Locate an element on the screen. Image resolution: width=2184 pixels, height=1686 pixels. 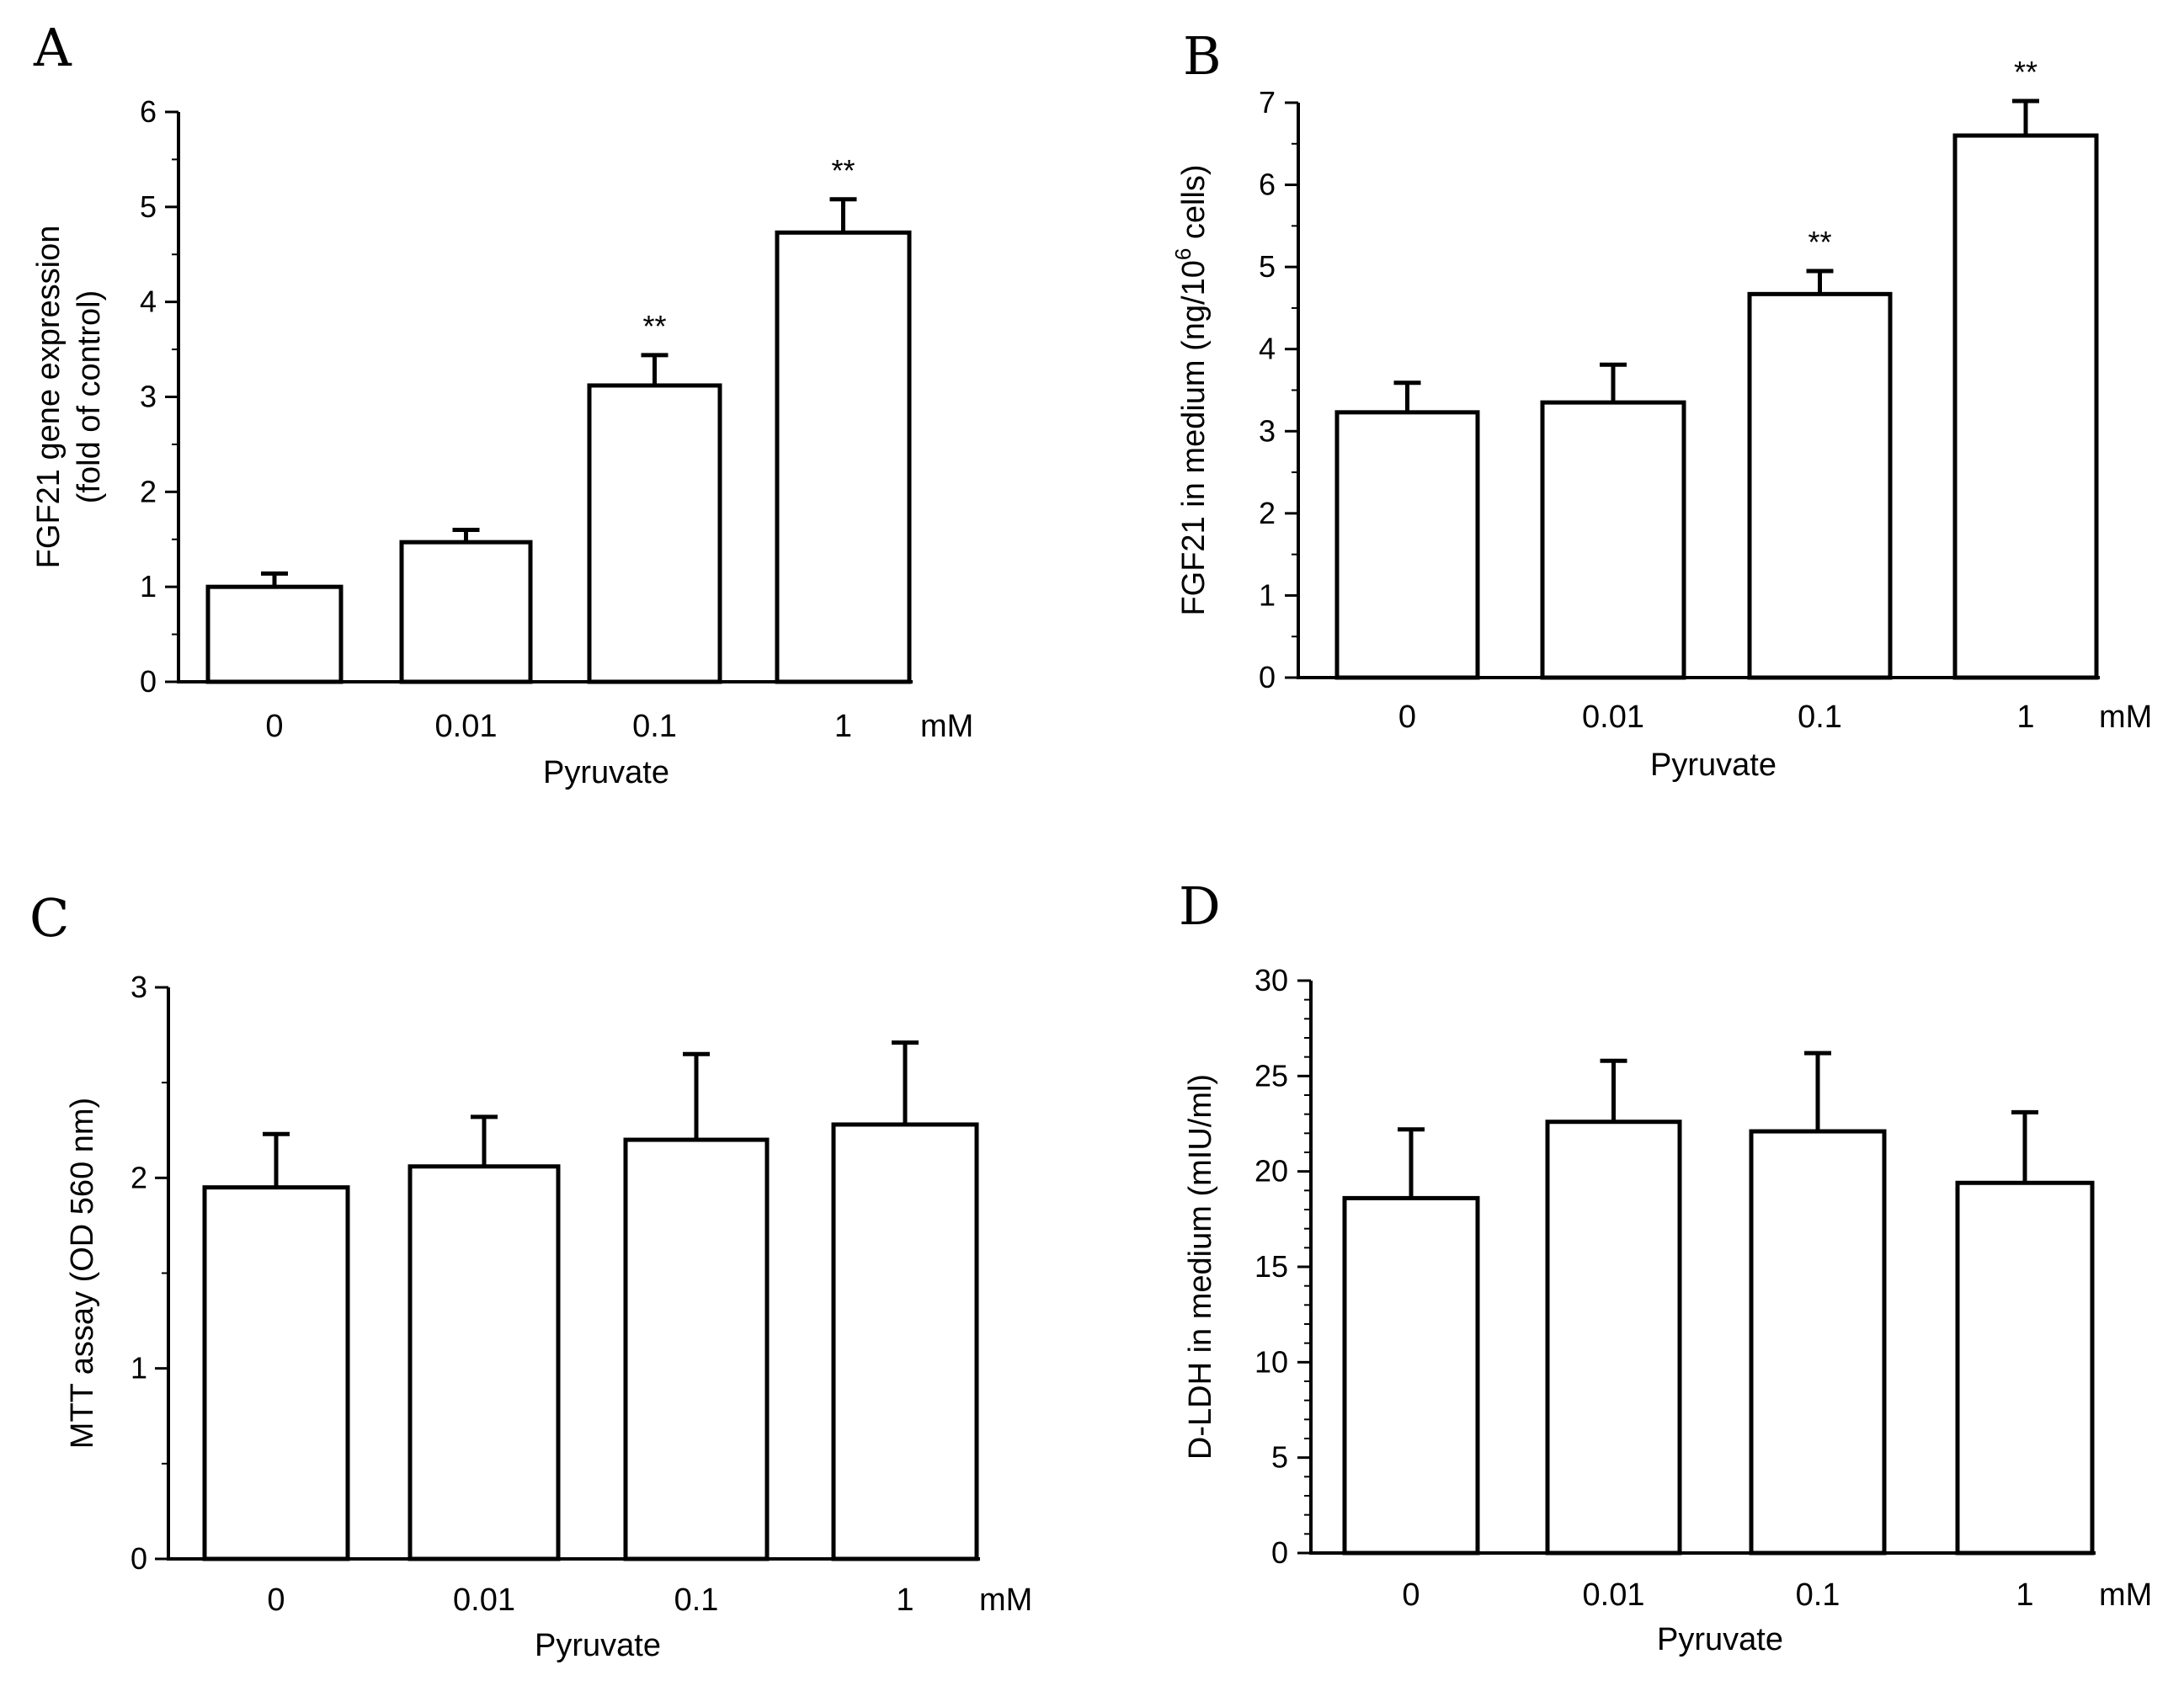
y-axis-title-line: MTT assay (OD 560 nm) is located at coordinates (82, 1273).